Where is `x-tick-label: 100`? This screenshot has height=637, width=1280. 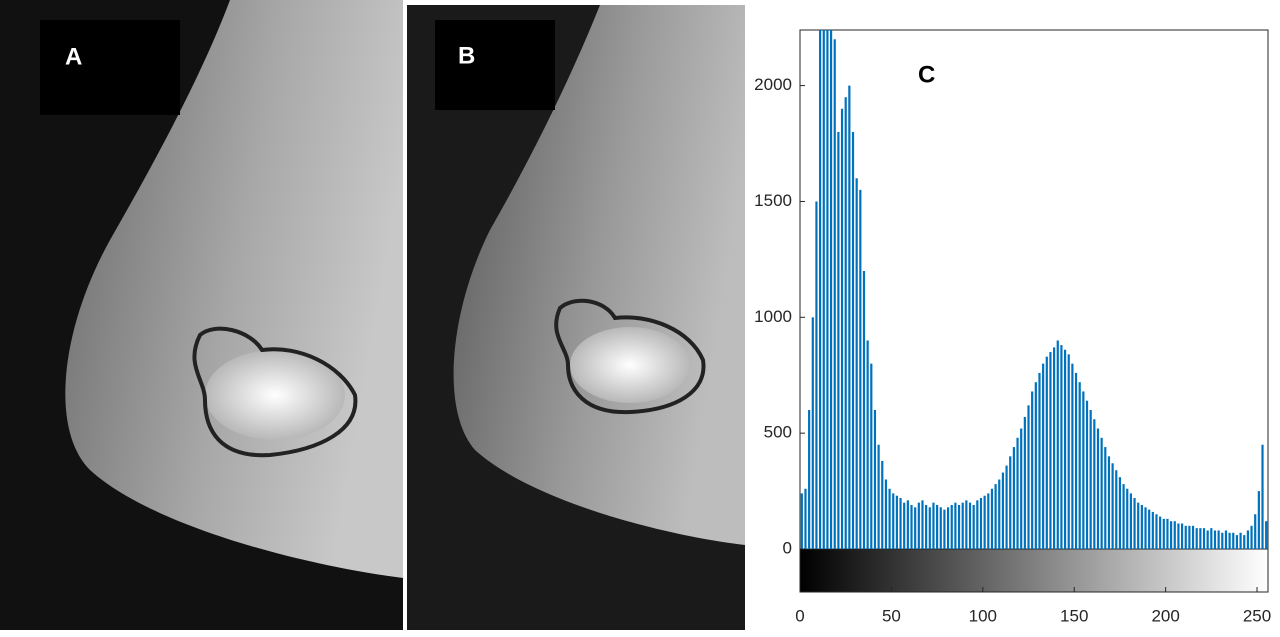
x-tick-label: 100 is located at coordinates (983, 615).